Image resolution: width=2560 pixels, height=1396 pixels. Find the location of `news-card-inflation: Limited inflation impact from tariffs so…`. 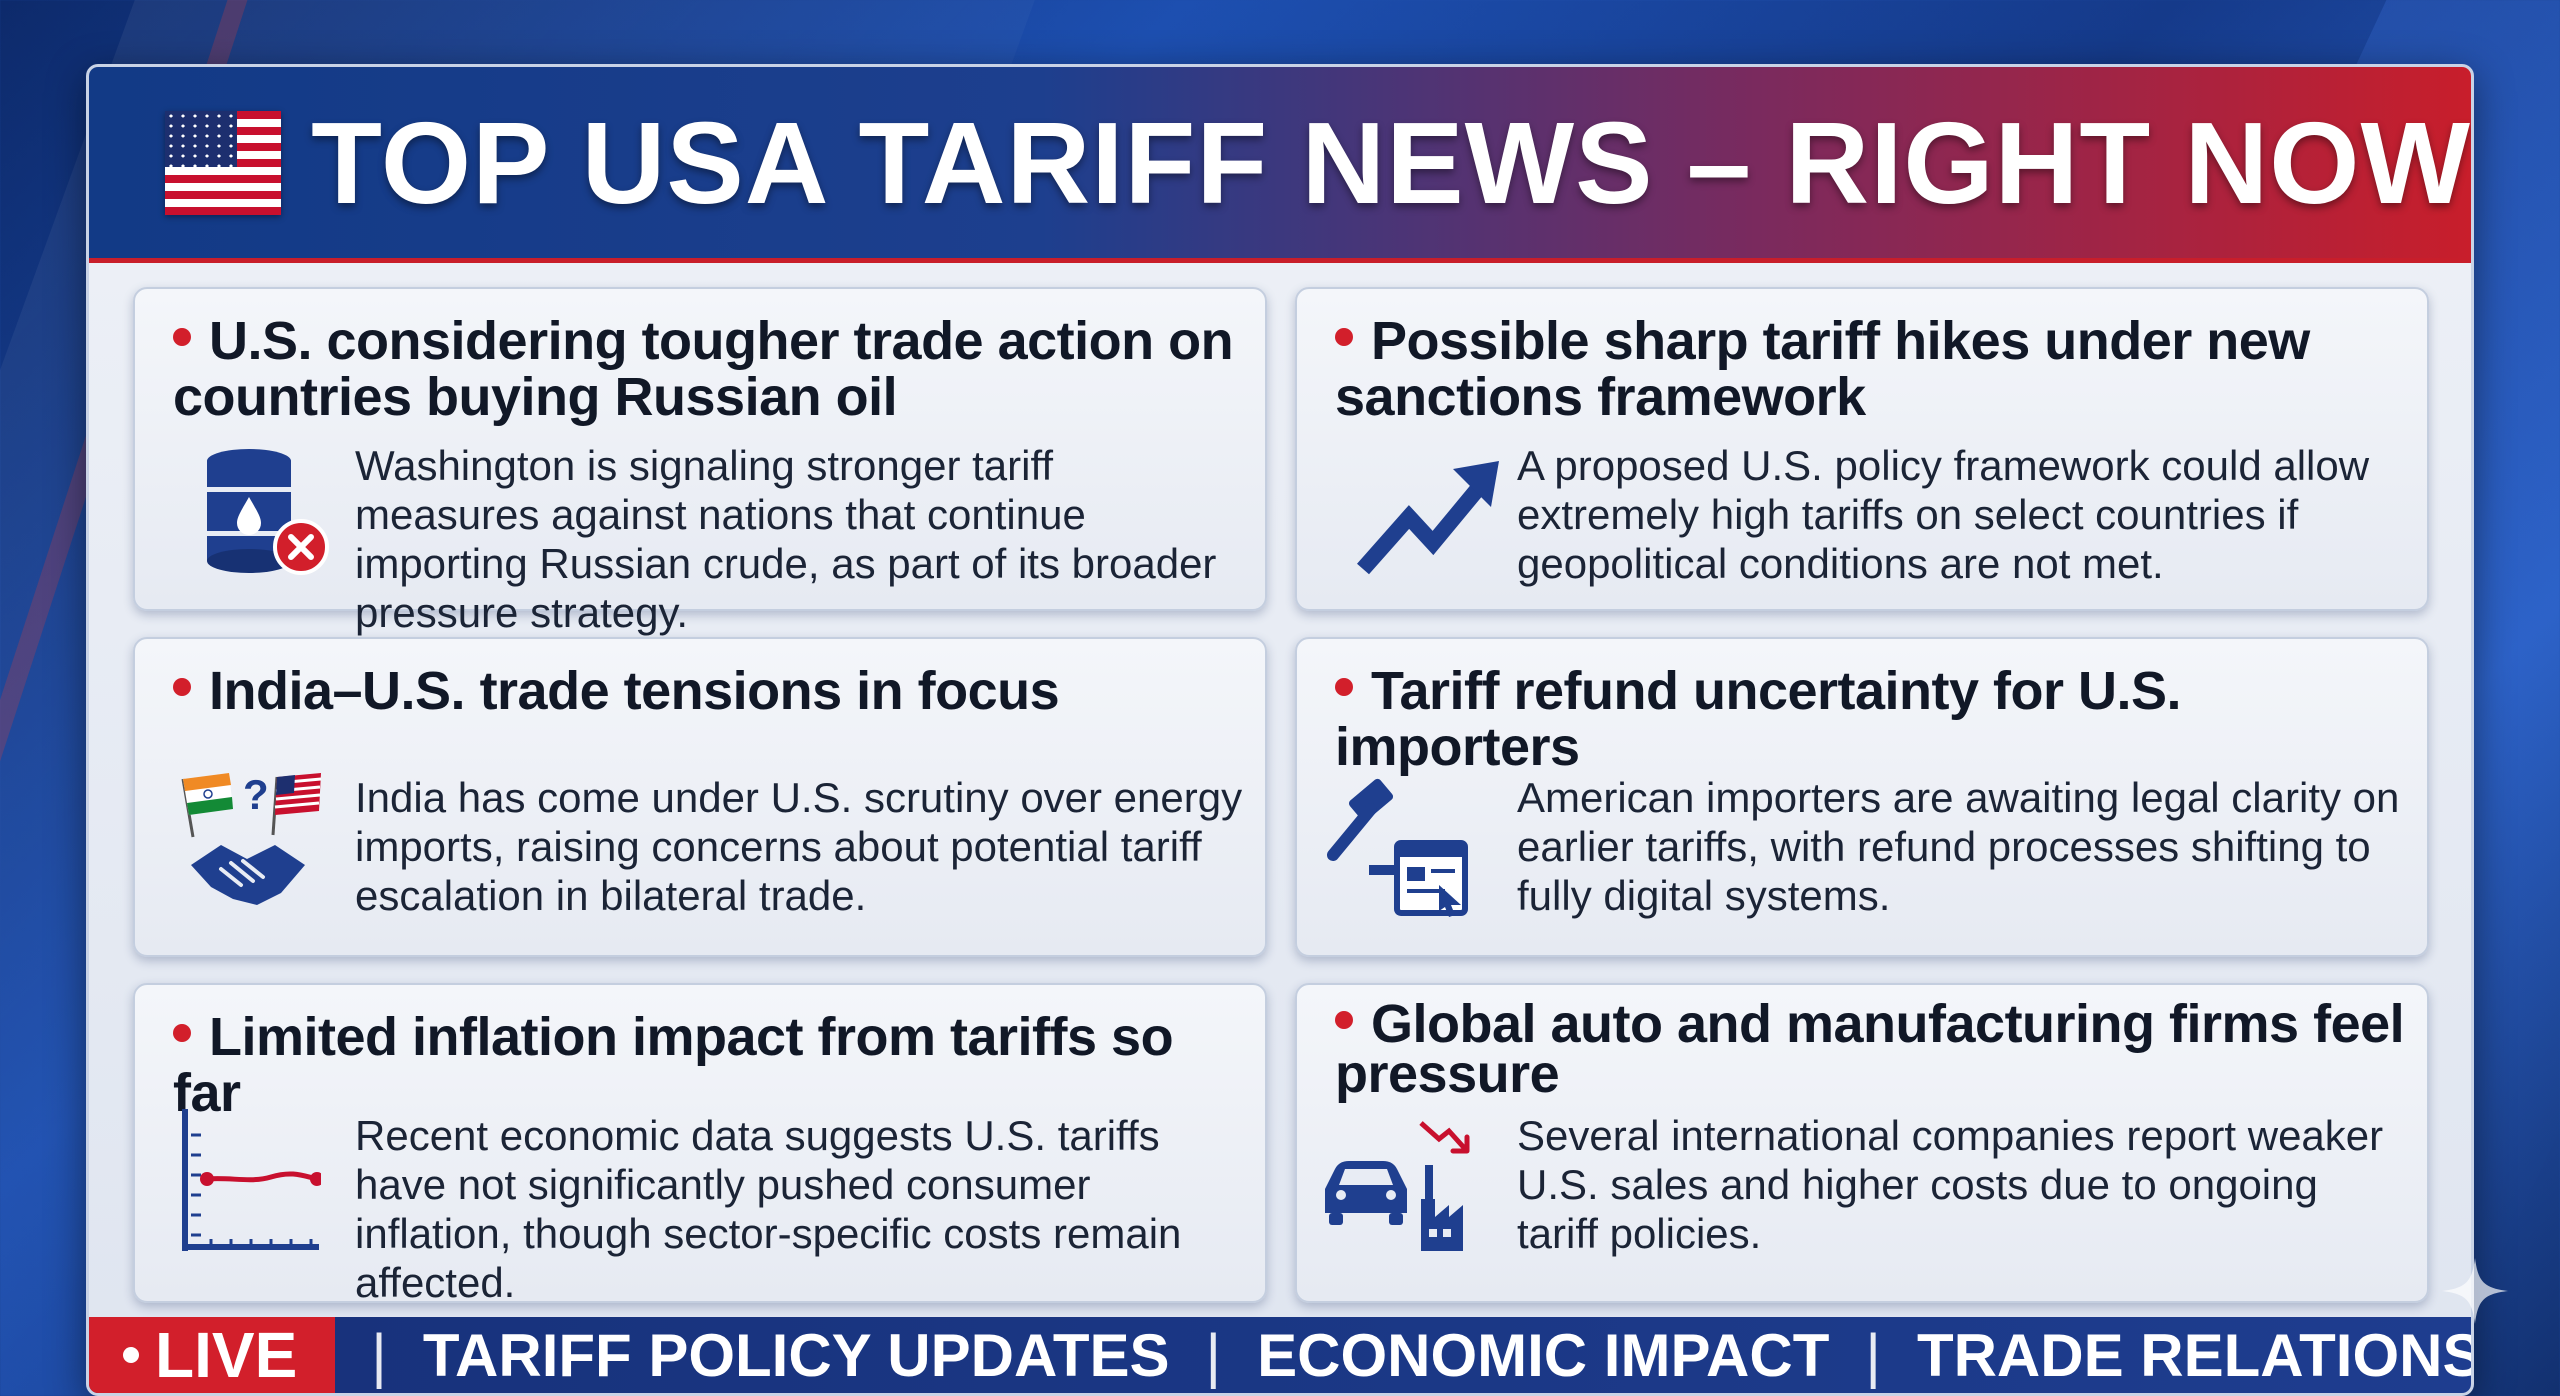

news-card-inflation: Limited inflation impact from tariffs so… is located at coordinates (700, 1144).